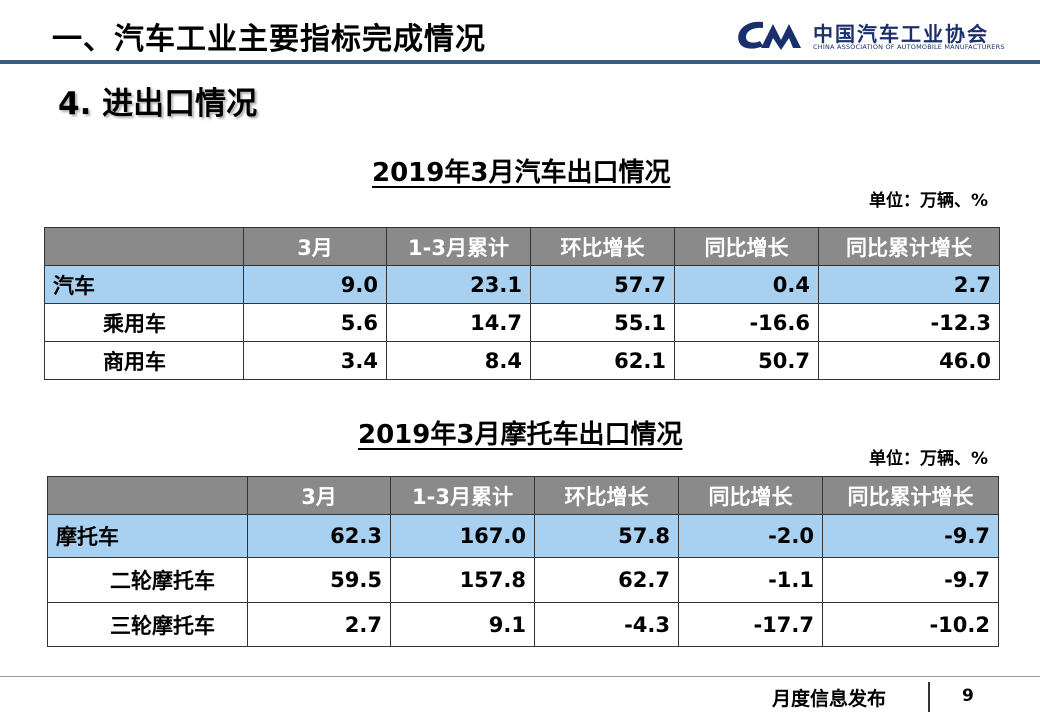  I want to click on row-label: 乘用车, so click(144, 322).